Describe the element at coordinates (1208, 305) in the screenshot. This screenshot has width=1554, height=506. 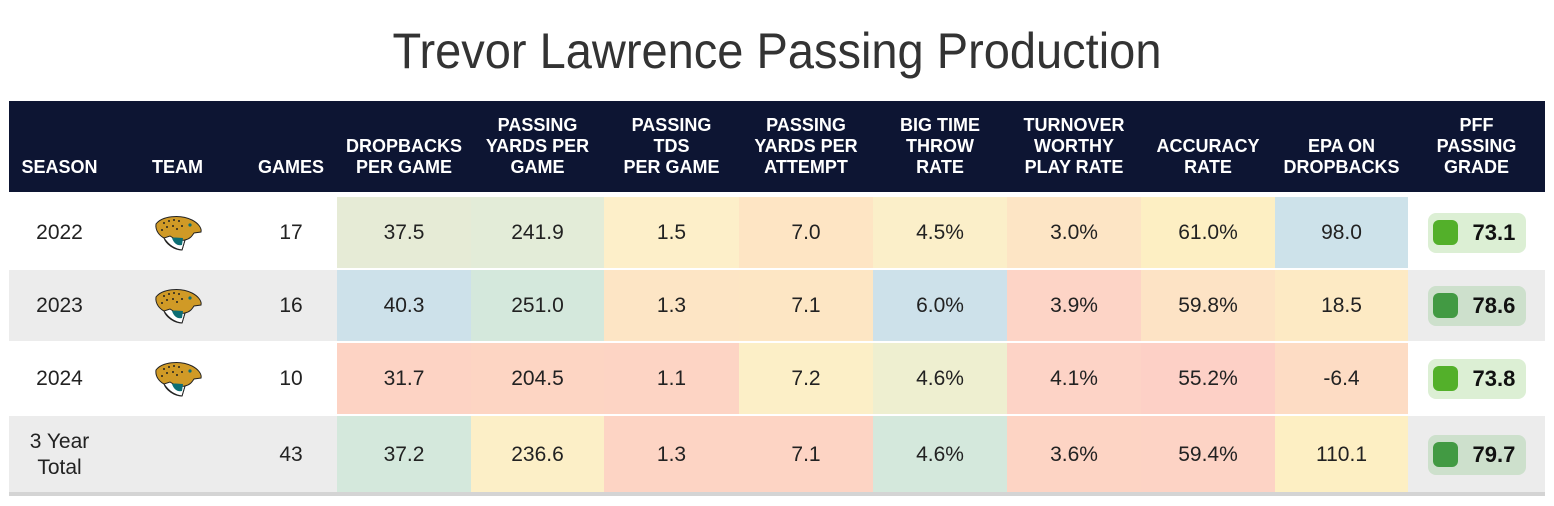
I see `accuracy-rate-cell: 59.8%` at that location.